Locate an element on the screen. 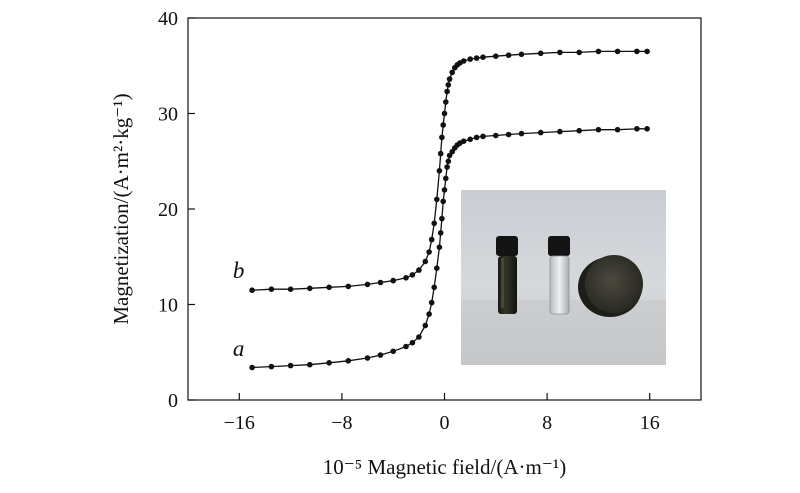 This screenshot has height=493, width=800. x-tick-label: −8 is located at coordinates (341, 423).